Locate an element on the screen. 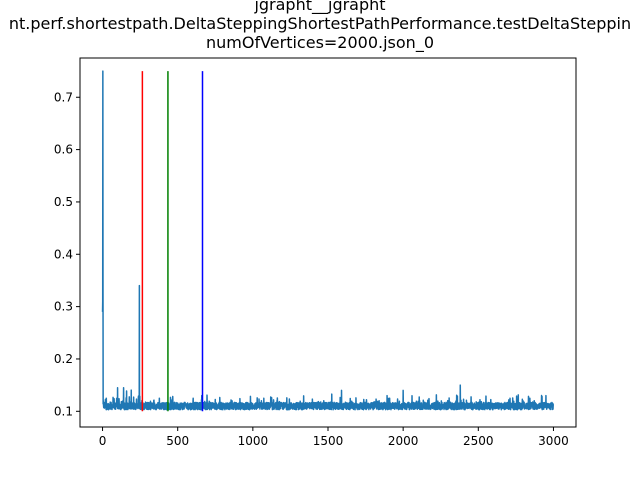 Image resolution: width=640 pixels, height=480 pixels. x-tick-label: 2500 is located at coordinates (478, 441).